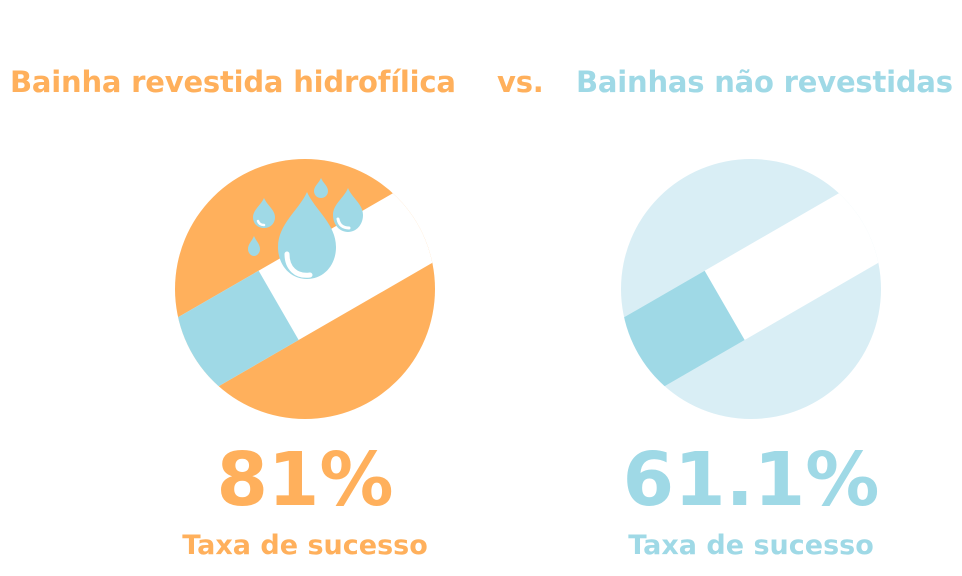  Describe the element at coordinates (305, 480) in the screenshot. I see `coated-success-rate-value: 81%` at that location.